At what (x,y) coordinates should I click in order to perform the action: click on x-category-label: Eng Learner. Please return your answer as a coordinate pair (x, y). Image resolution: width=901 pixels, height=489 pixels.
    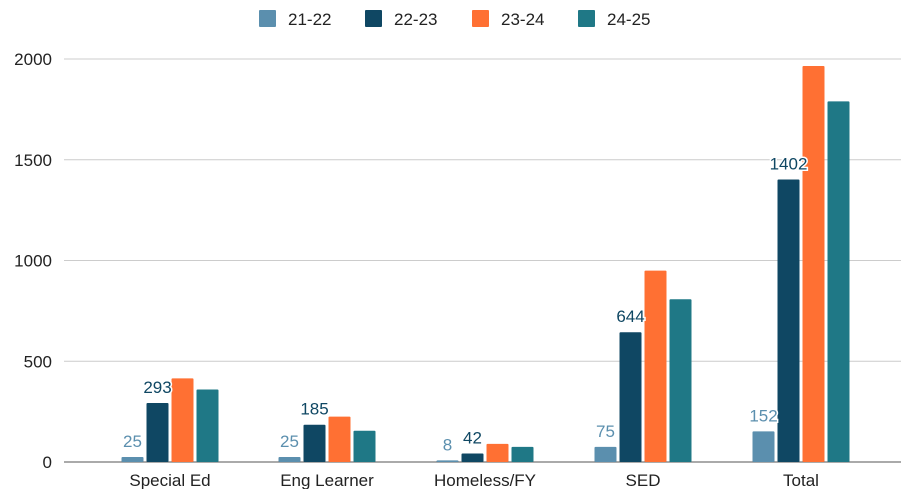
    Looking at the image, I should click on (327, 480).